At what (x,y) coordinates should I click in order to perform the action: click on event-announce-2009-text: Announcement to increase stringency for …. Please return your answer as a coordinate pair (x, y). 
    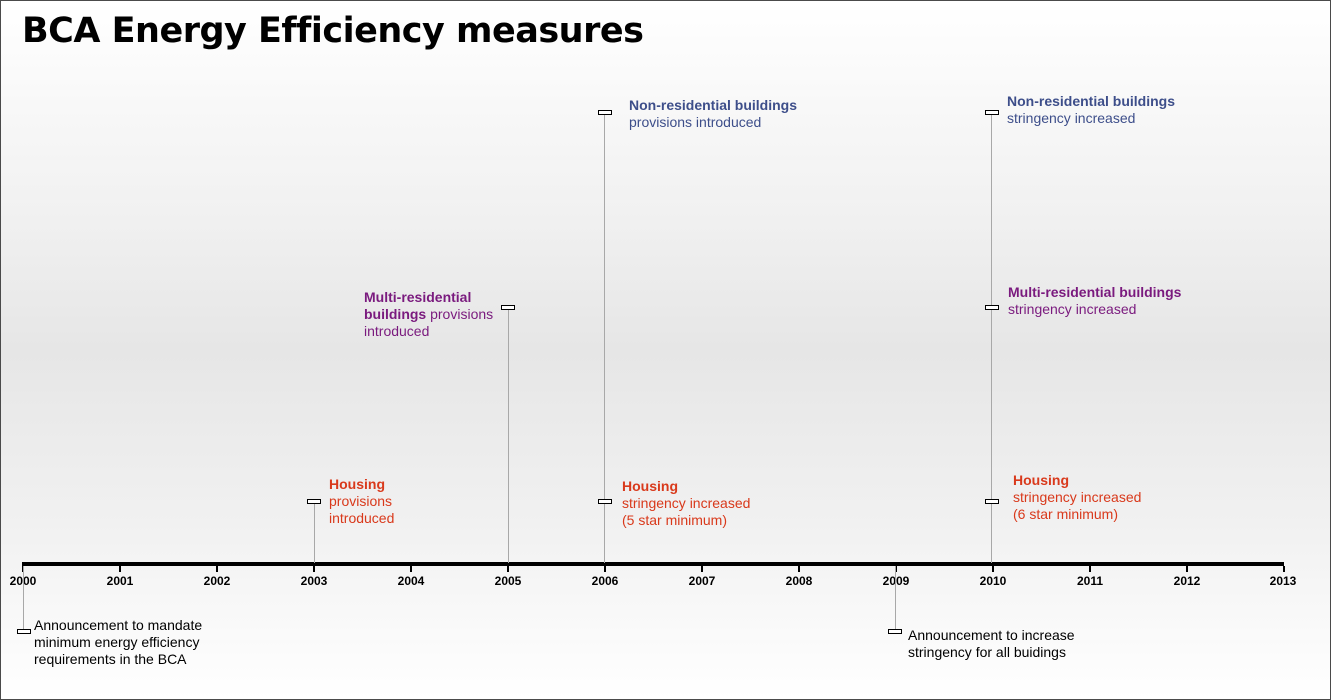
    Looking at the image, I should click on (991, 643).